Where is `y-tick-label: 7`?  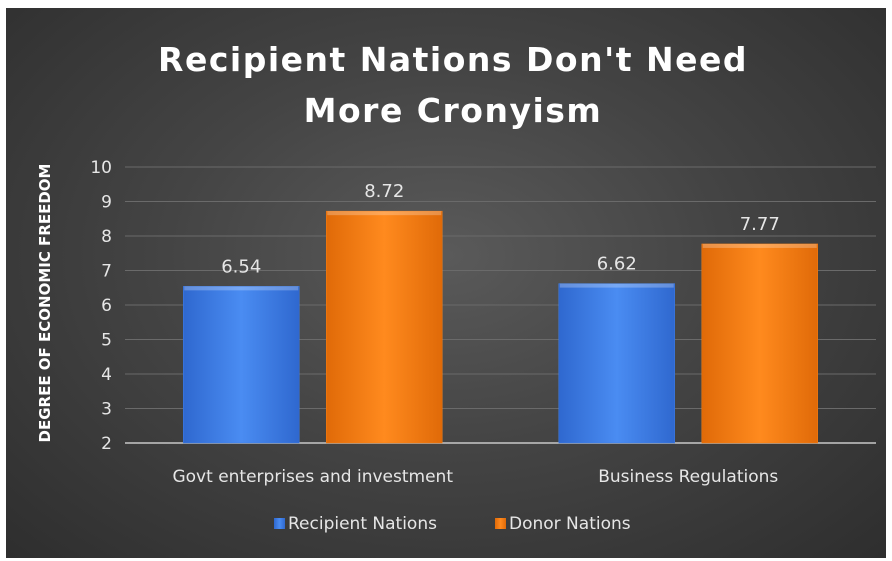 y-tick-label: 7 is located at coordinates (106, 272).